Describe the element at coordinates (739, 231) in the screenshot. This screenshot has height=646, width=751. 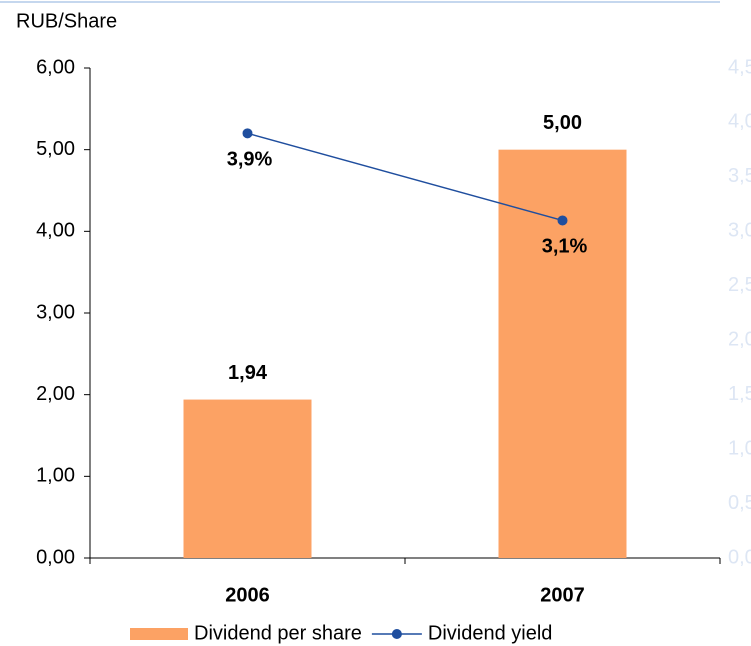
I see `y2-tick-label: 3,0%` at that location.